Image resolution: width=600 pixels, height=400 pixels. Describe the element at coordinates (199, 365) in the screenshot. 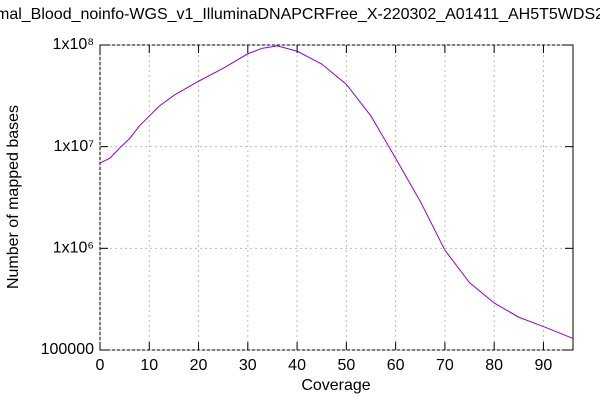

I see `x-tick-label: 20` at that location.